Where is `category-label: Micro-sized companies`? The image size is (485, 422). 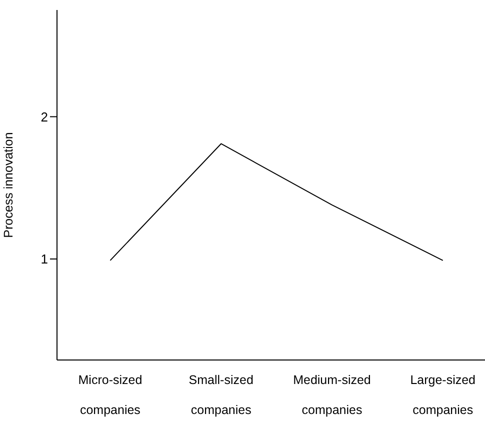 category-label: Micro-sized companies is located at coordinates (110, 395).